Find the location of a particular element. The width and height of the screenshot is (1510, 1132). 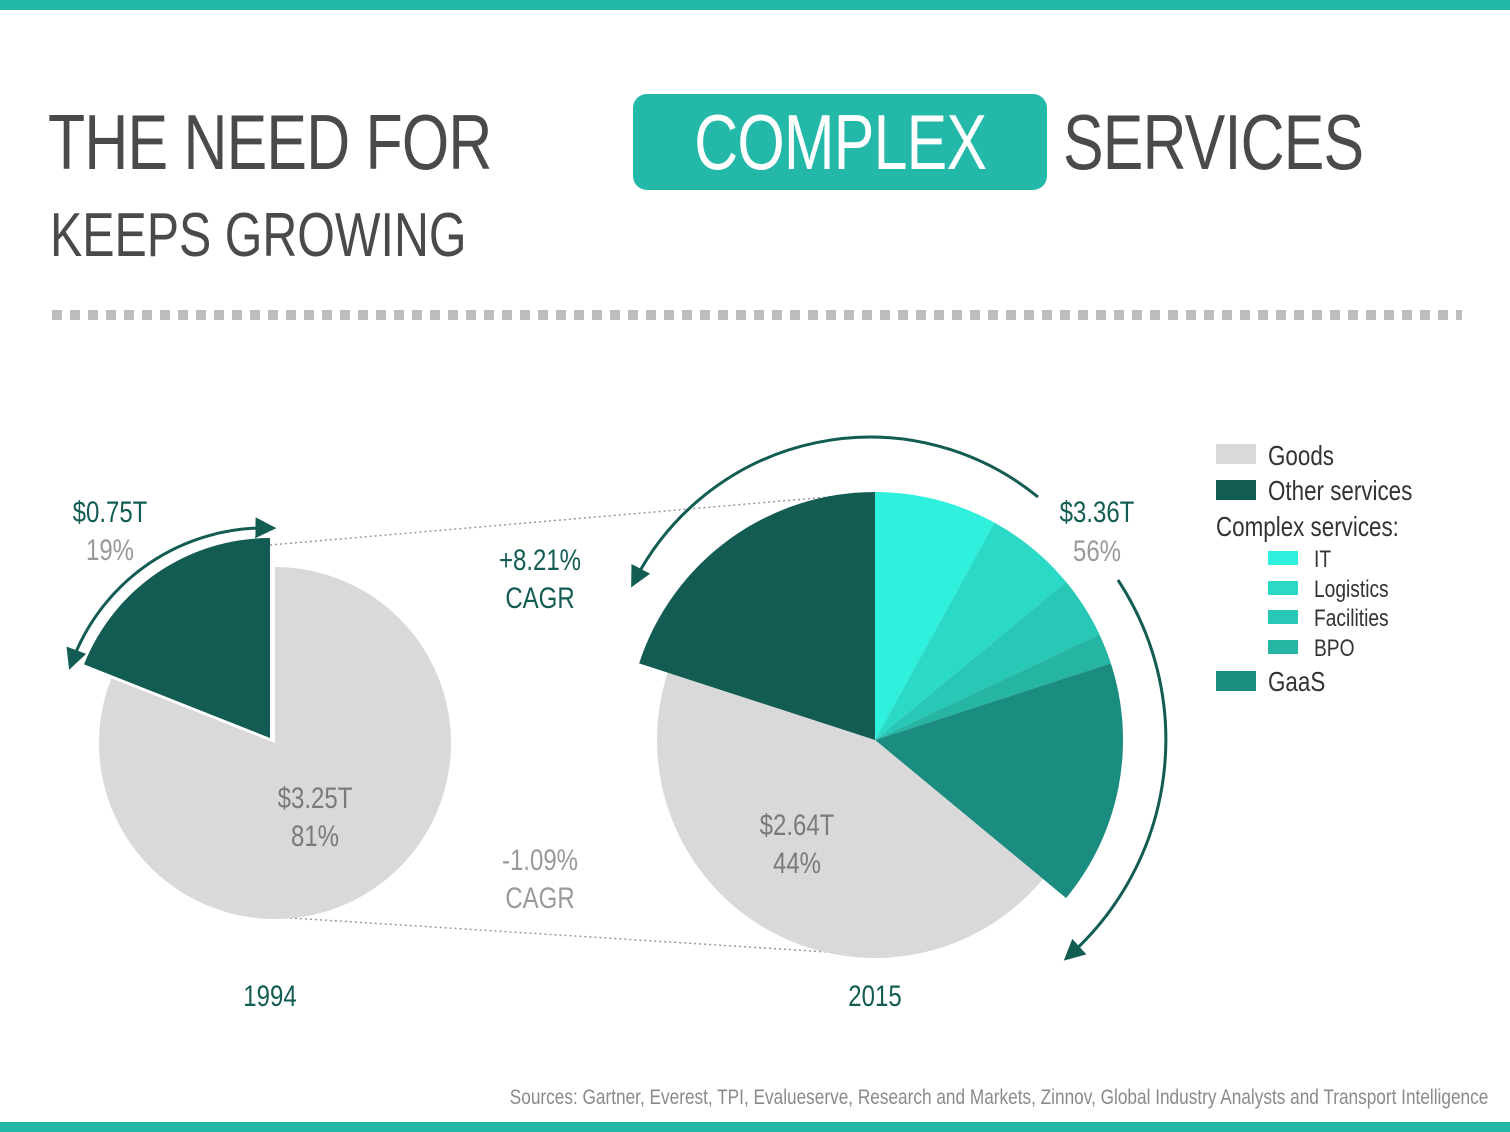

legend-label-gaas: GaaS is located at coordinates (1296, 682).